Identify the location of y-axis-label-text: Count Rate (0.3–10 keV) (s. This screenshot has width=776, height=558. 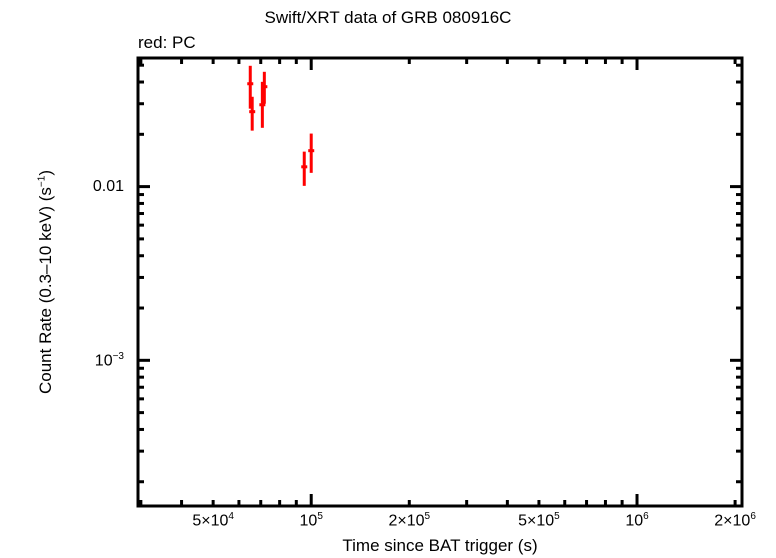
(45, 291).